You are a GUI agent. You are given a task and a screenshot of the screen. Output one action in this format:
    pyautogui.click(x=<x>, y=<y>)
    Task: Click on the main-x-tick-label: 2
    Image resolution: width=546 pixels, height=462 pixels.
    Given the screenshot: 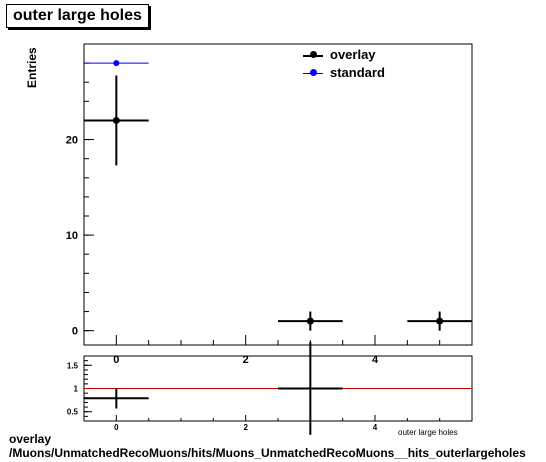 What is the action you would take?
    pyautogui.click(x=246, y=360)
    